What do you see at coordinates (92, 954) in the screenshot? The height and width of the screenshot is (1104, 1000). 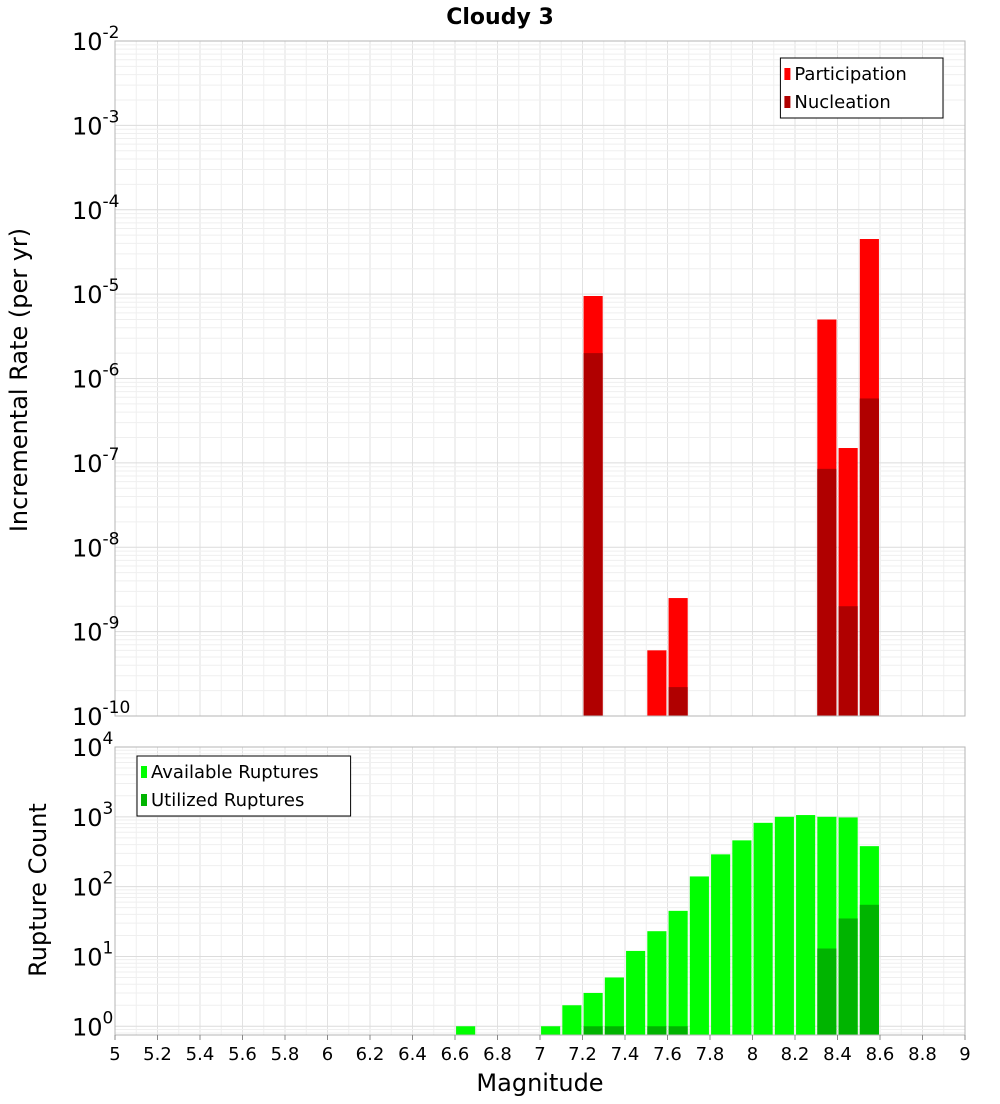 I see `bottom-y-tick-label: 10¹` at bounding box center [92, 954].